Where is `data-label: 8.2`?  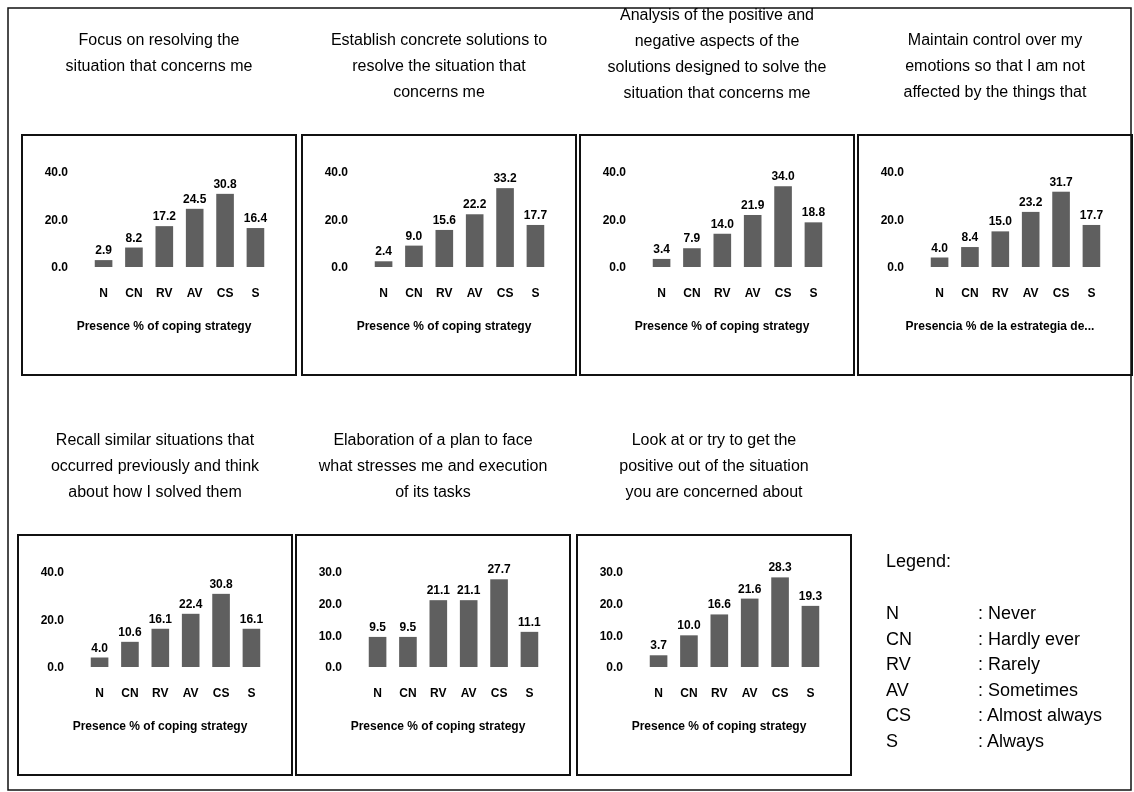
data-label: 8.2 is located at coordinates (134, 237).